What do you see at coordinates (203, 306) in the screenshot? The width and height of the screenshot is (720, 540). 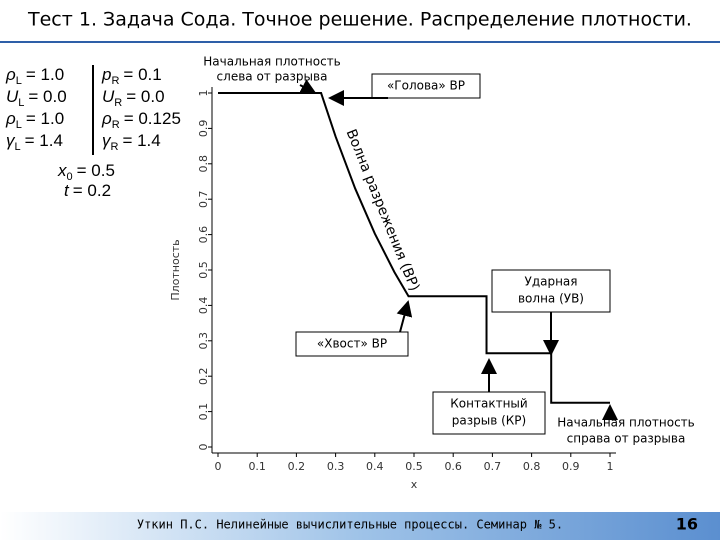 I see `y-tick-label: 0.4` at bounding box center [203, 306].